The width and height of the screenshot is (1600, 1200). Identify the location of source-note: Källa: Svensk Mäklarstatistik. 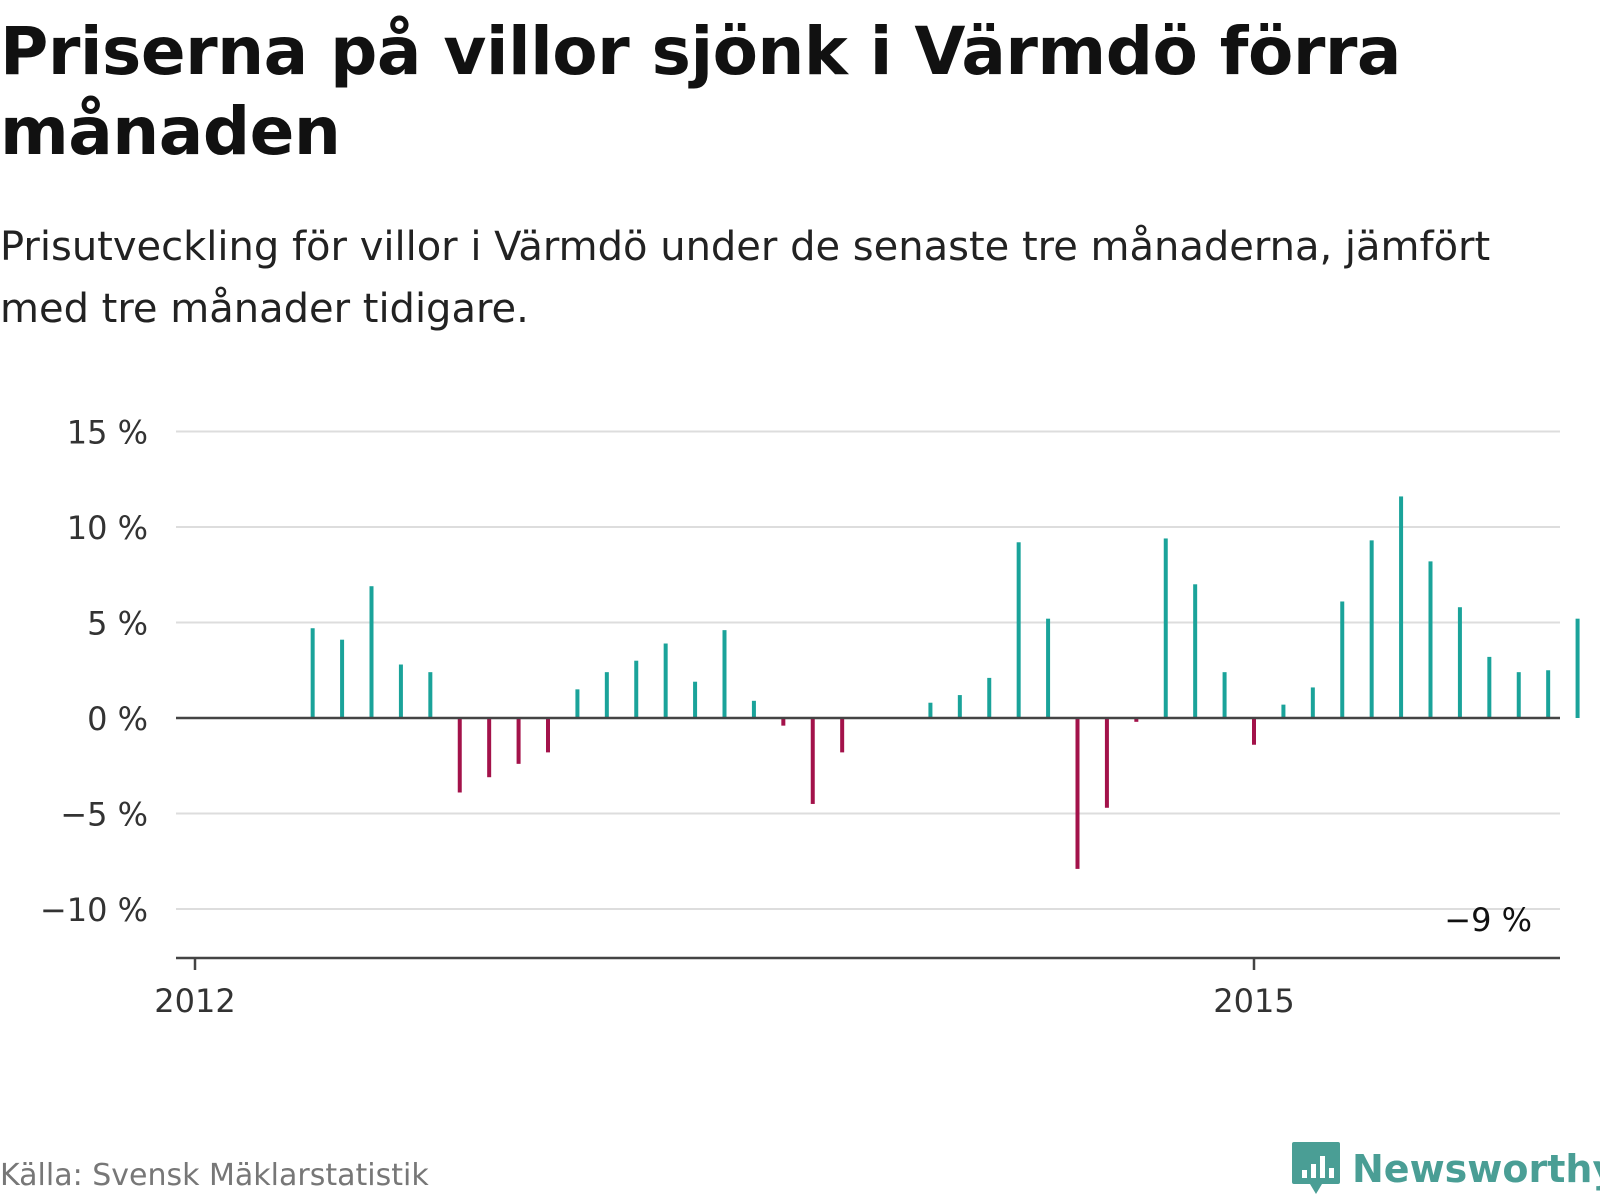
(214, 1175).